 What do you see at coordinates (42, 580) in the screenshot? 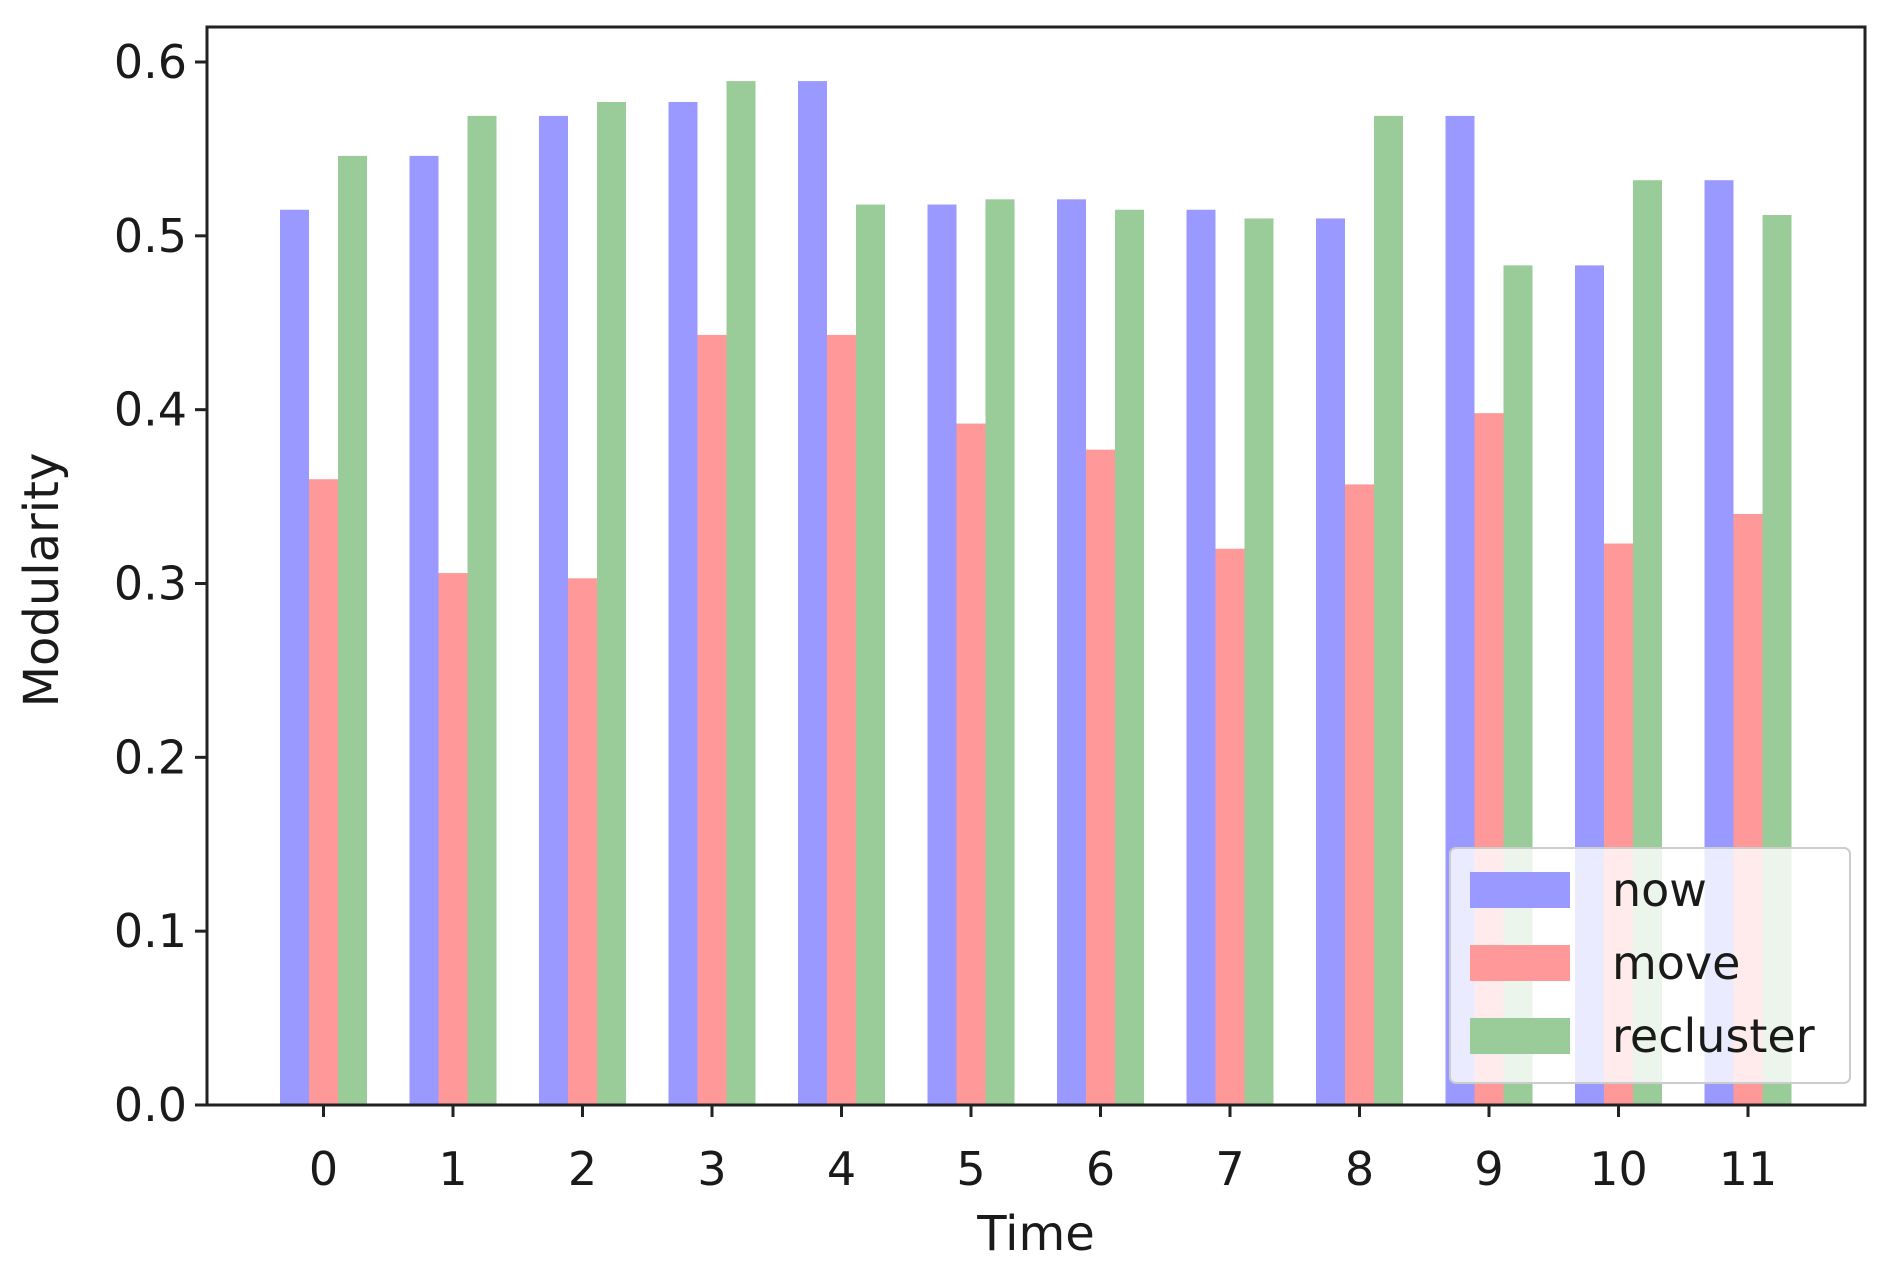
I see `y-axis-label: Modularity` at bounding box center [42, 580].